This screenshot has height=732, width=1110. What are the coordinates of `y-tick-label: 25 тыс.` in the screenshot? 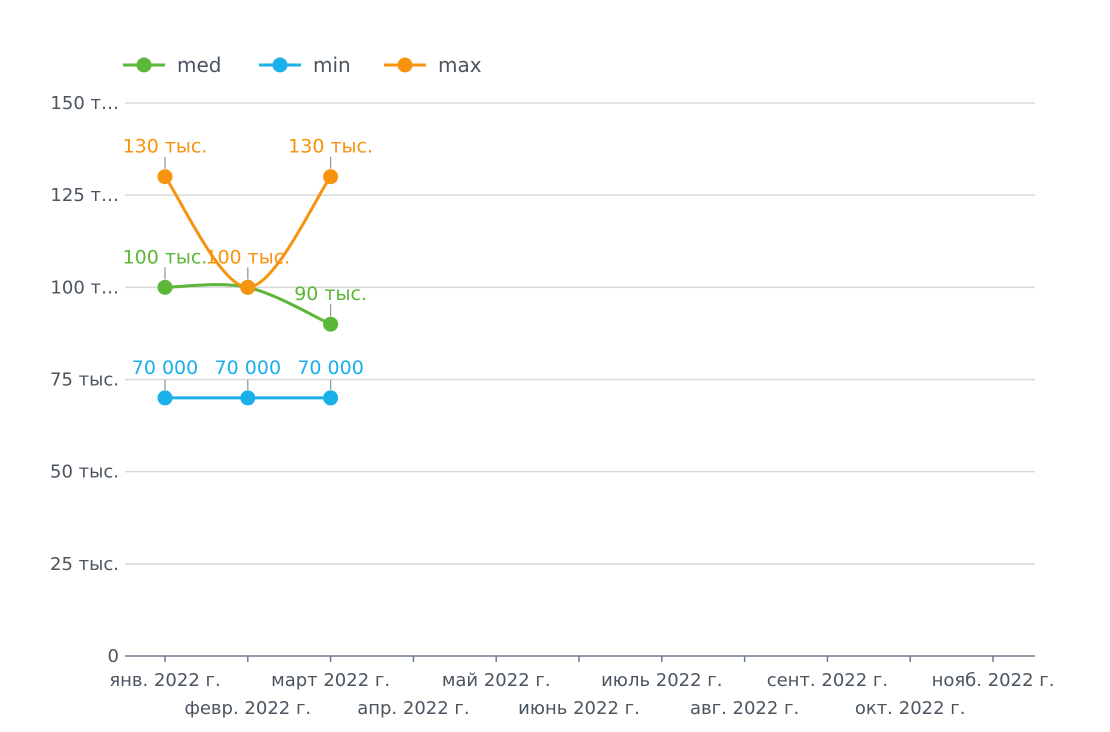 It's located at (84, 564).